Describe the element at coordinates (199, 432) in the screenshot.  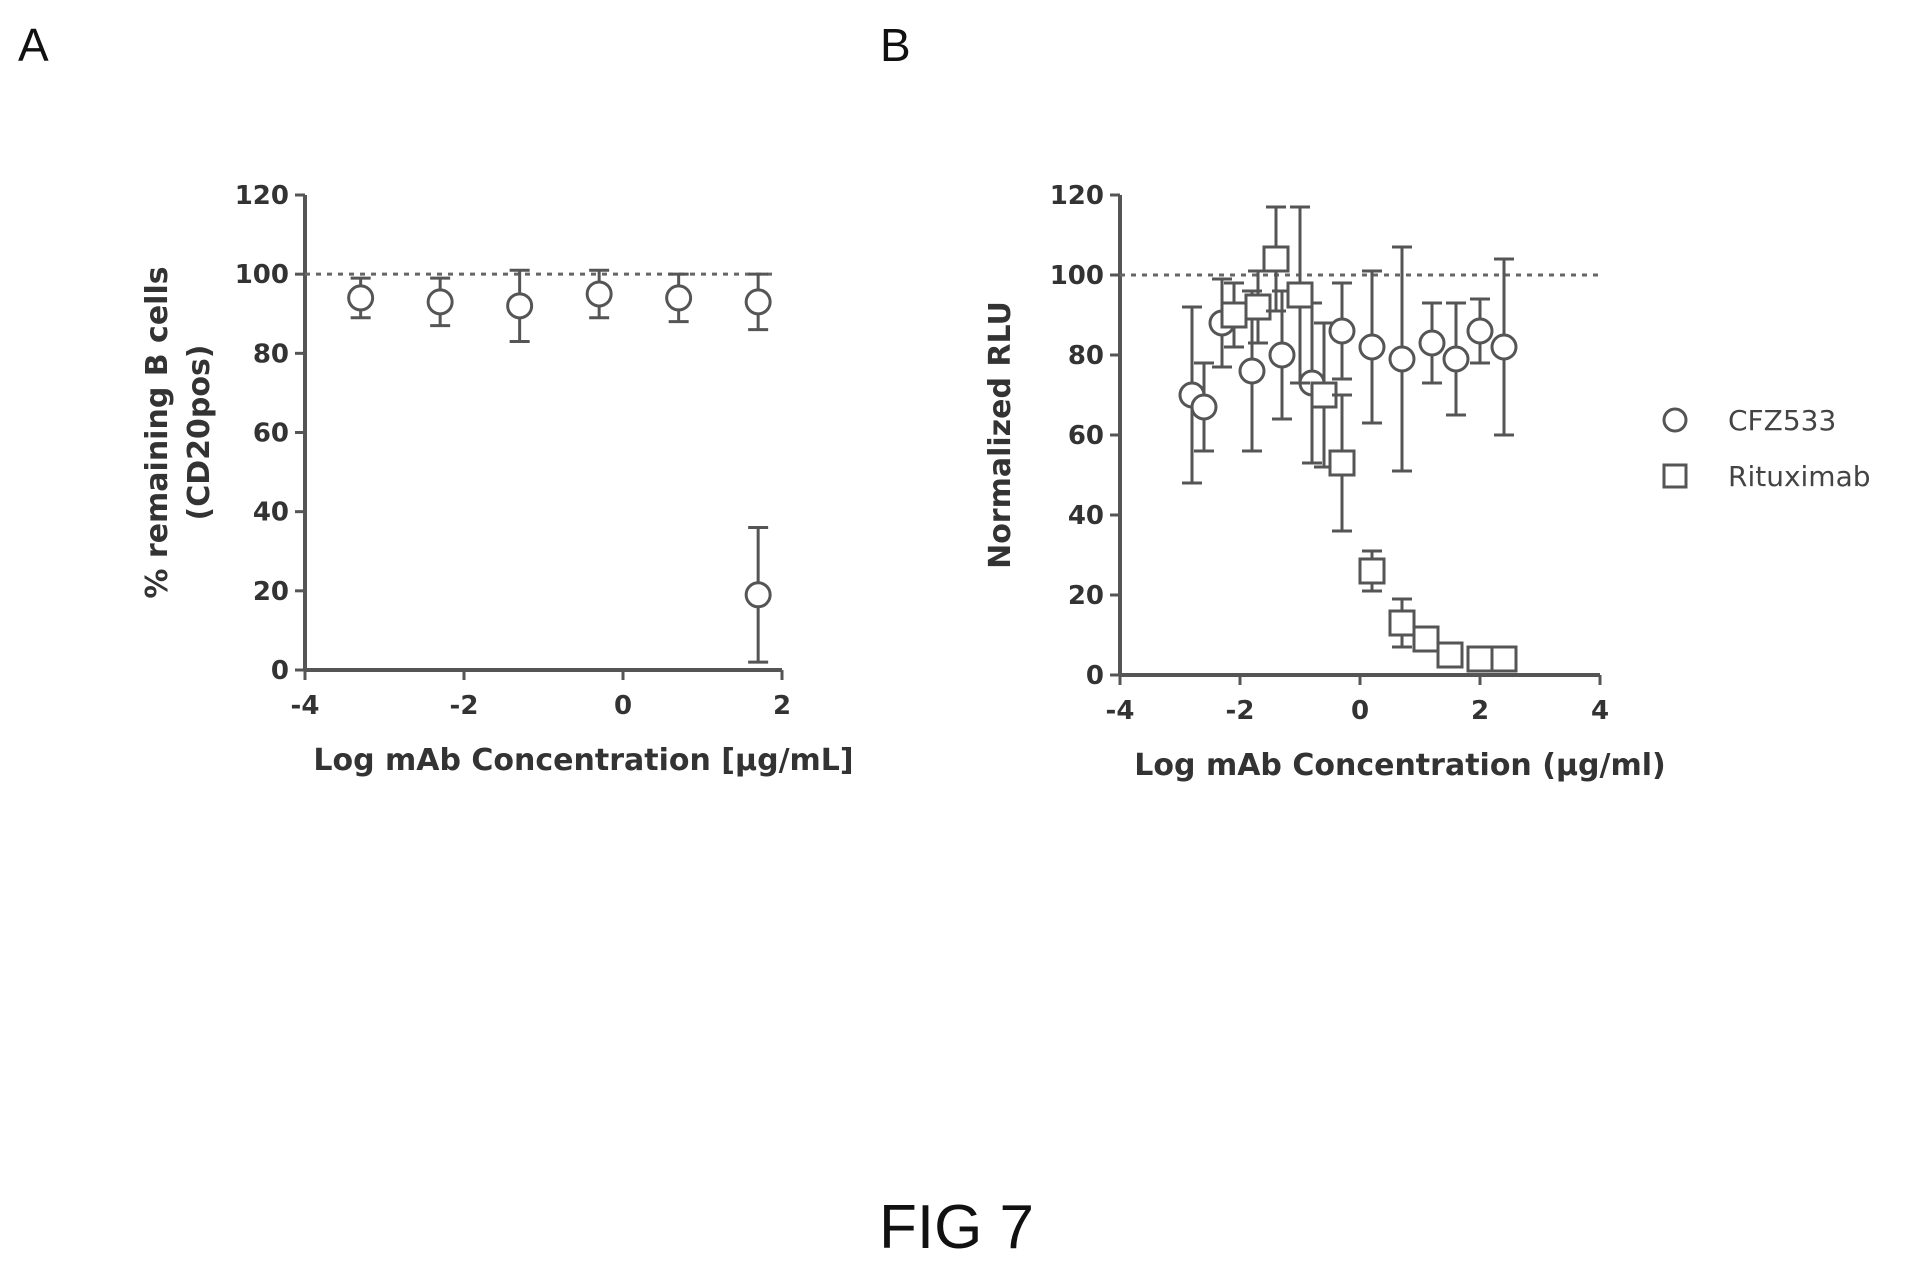
I see `y-axis-subtitle: (CD20pos)` at that location.